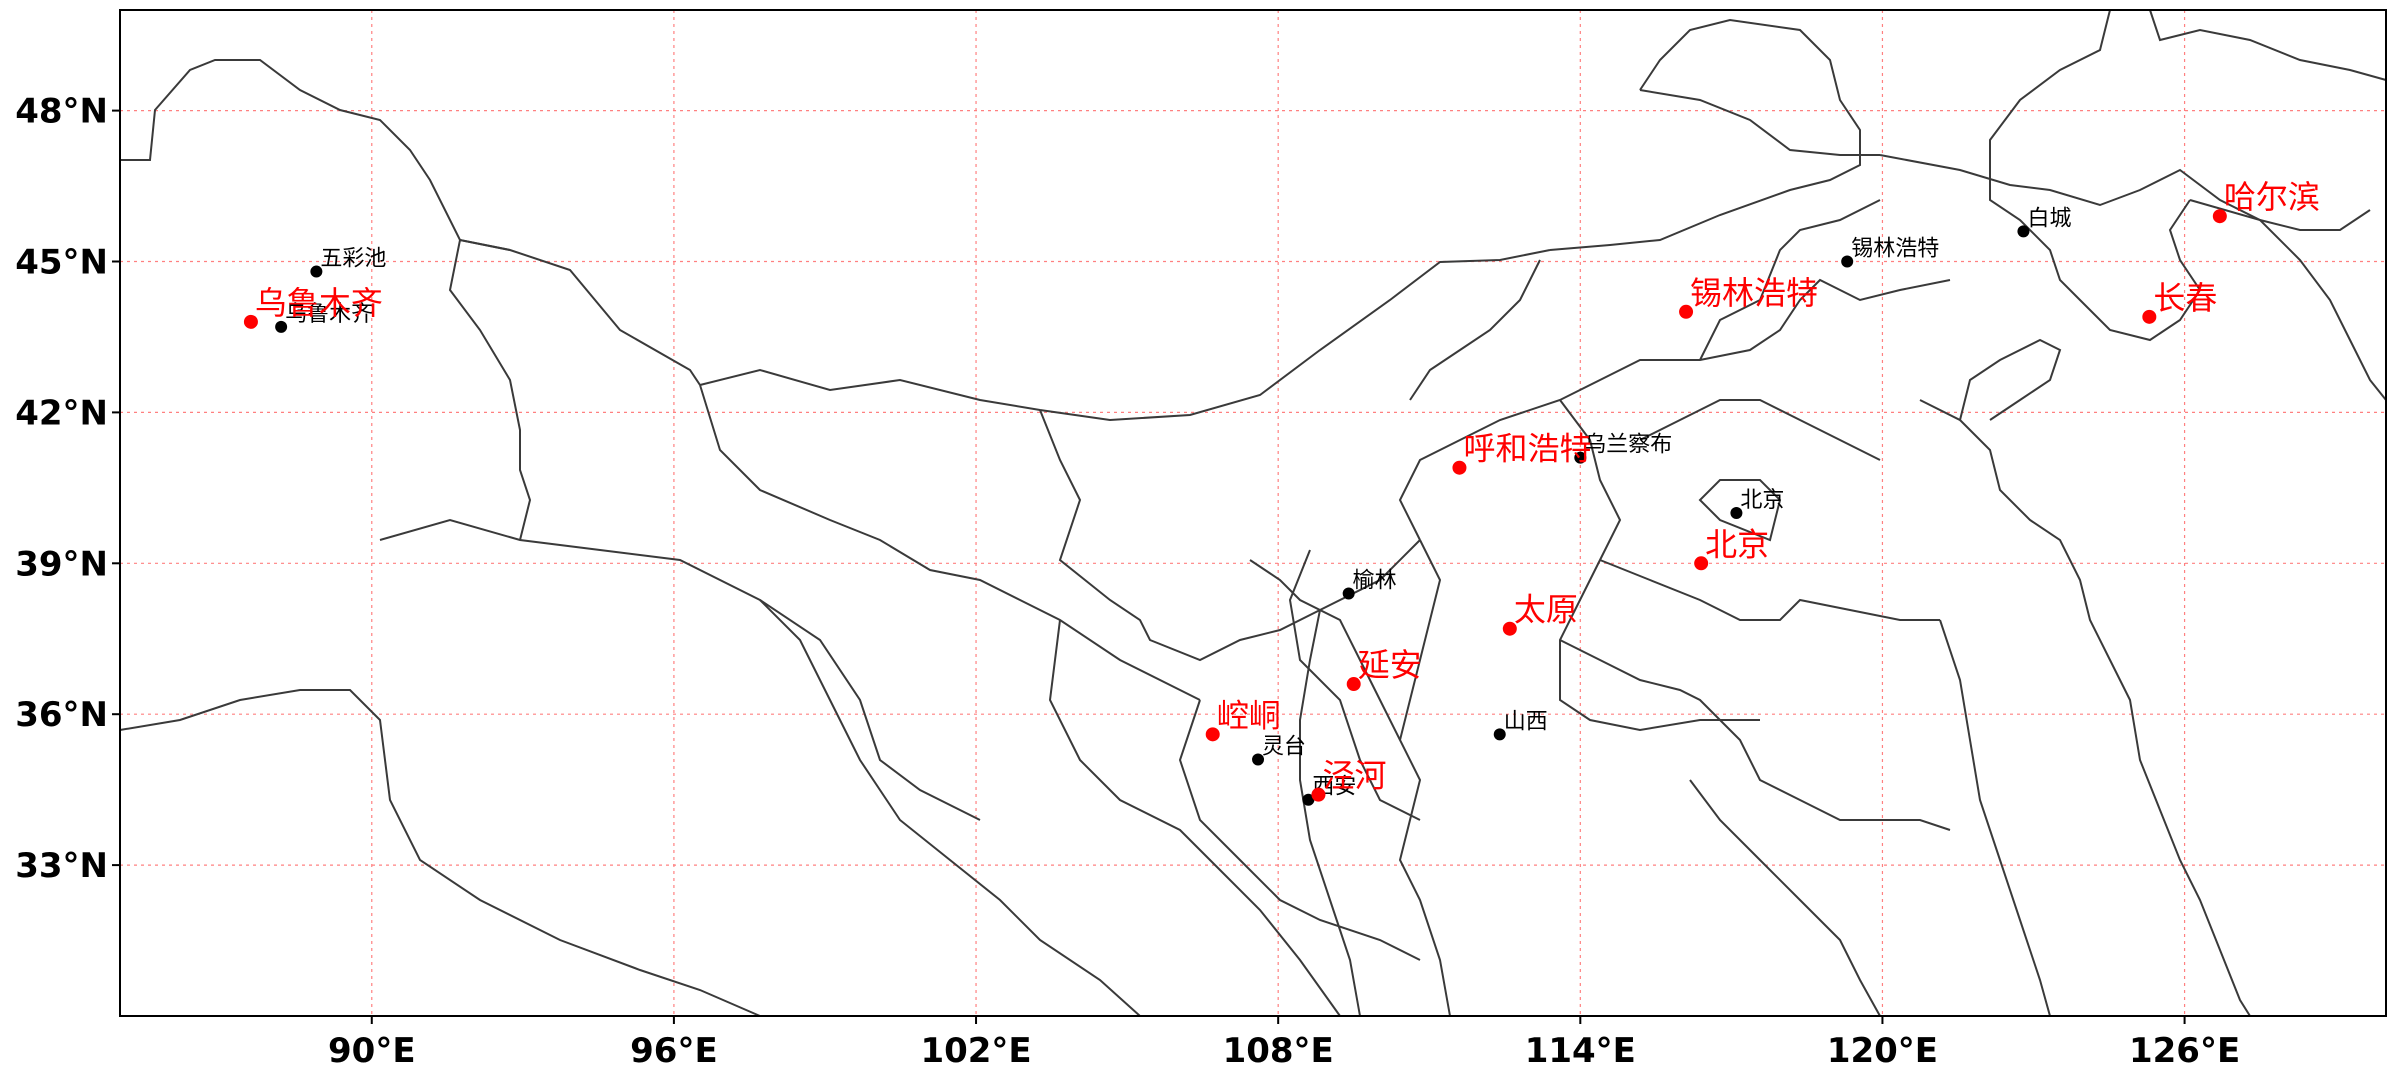 This screenshot has height=1066, width=2394. Describe the element at coordinates (2272, 197) in the screenshot. I see `red-station-label: 哈尔滨` at that location.